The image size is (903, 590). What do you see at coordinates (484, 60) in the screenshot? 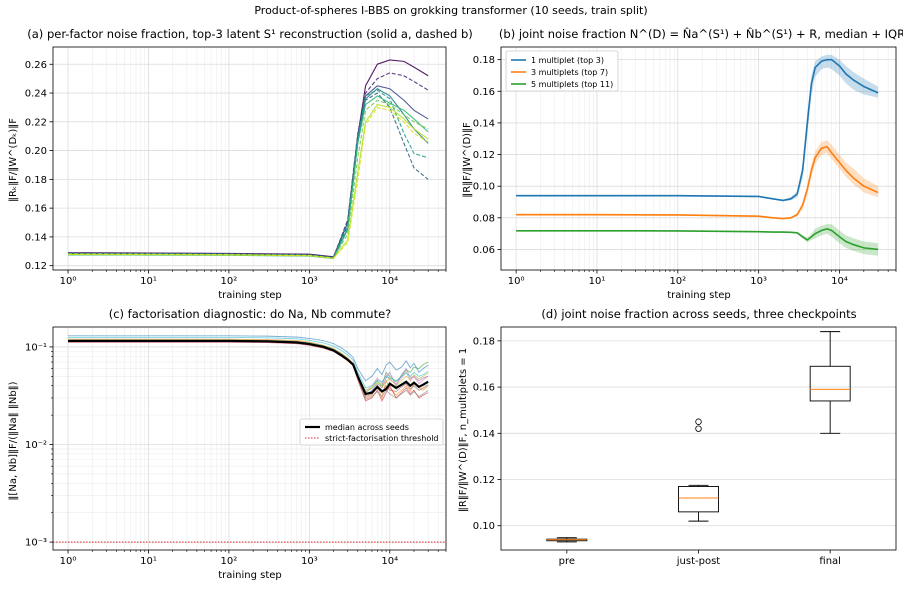
I see `panel-b-tick-label-y: 0.18` at bounding box center [484, 60].